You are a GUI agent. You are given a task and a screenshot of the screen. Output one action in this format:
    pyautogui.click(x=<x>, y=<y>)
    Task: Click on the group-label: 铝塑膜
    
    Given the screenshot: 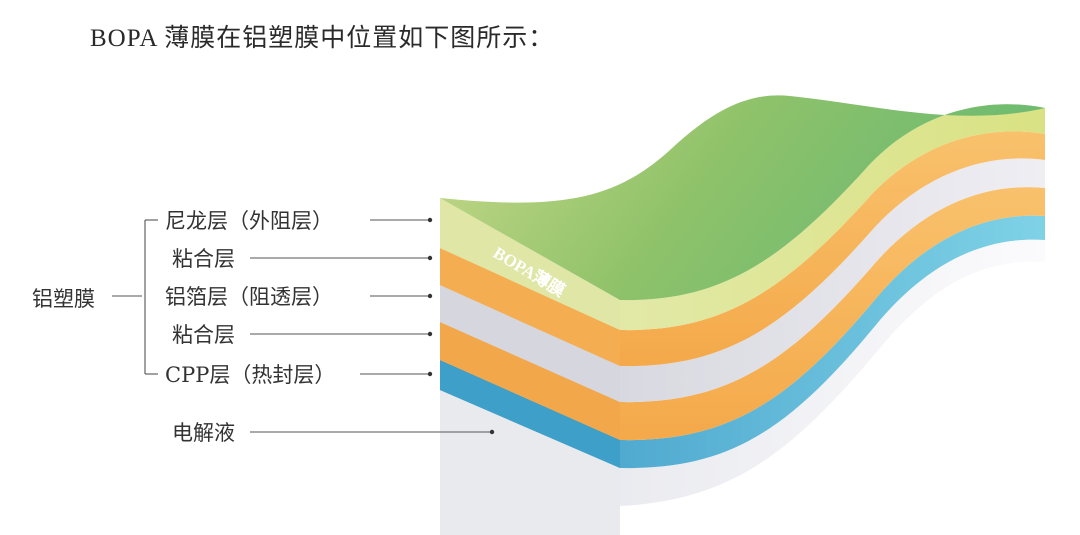 What is the action you would take?
    pyautogui.click(x=63, y=299)
    